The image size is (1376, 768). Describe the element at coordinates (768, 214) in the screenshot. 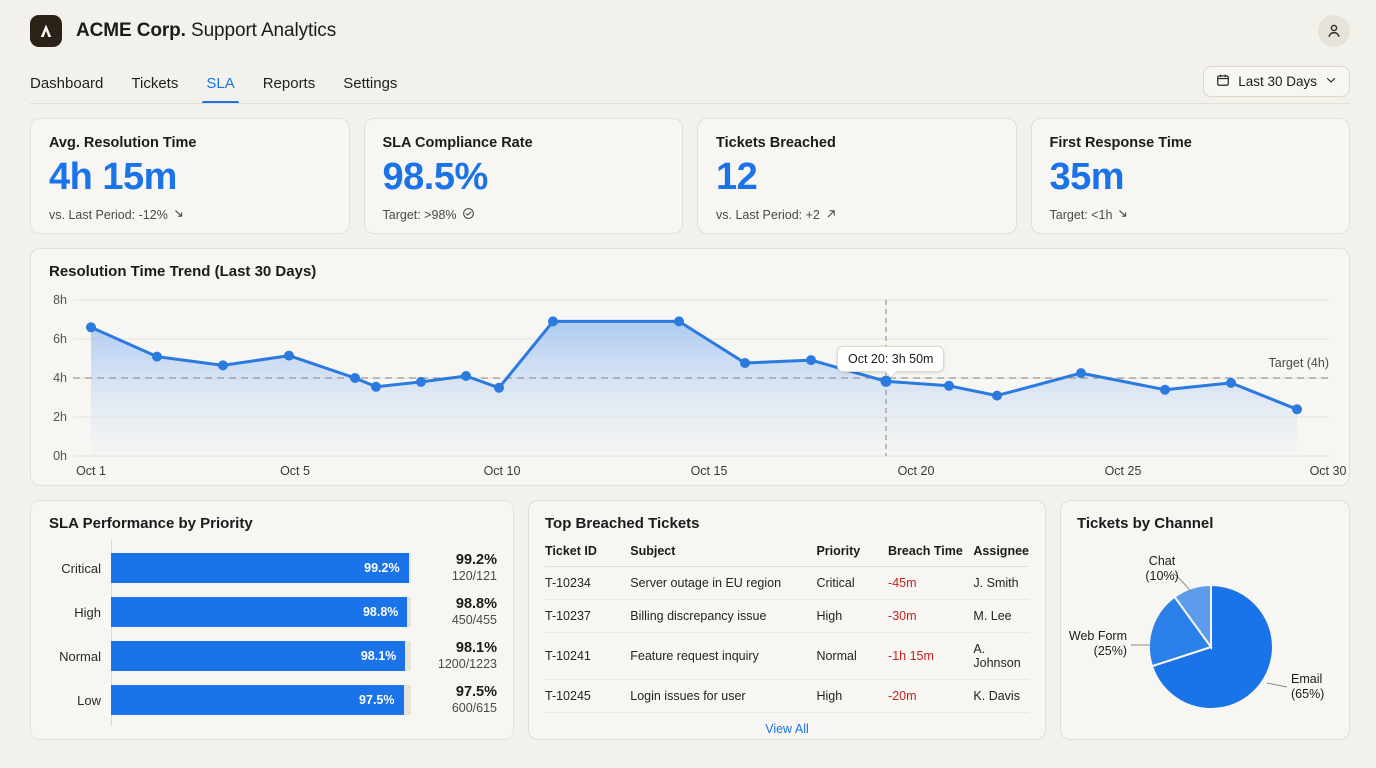

I see `kpi-subtext: vs. Last Period: +2` at that location.